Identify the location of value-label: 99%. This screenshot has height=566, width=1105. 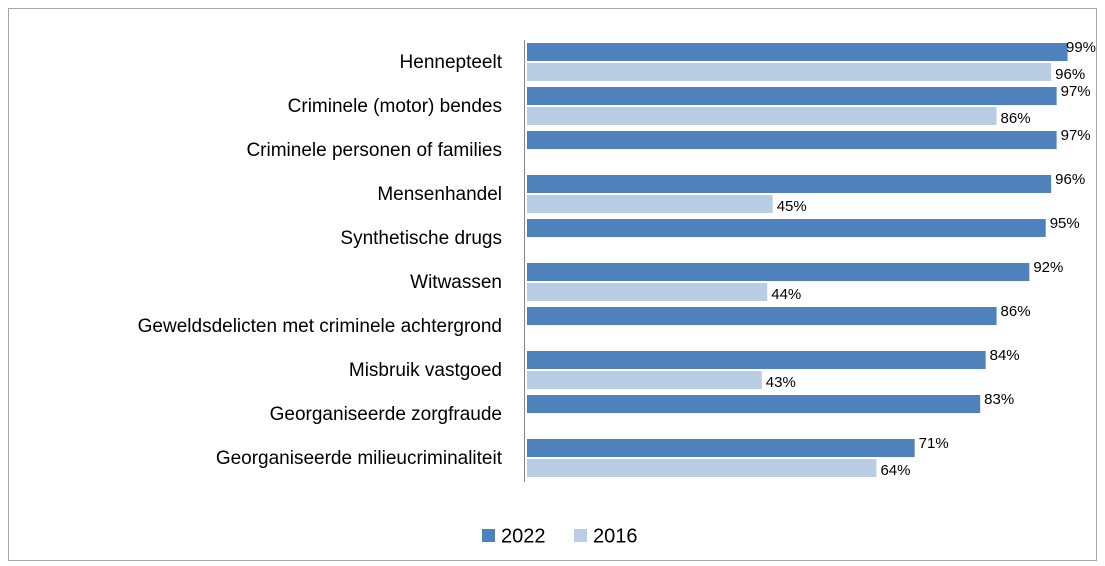
(1081, 47).